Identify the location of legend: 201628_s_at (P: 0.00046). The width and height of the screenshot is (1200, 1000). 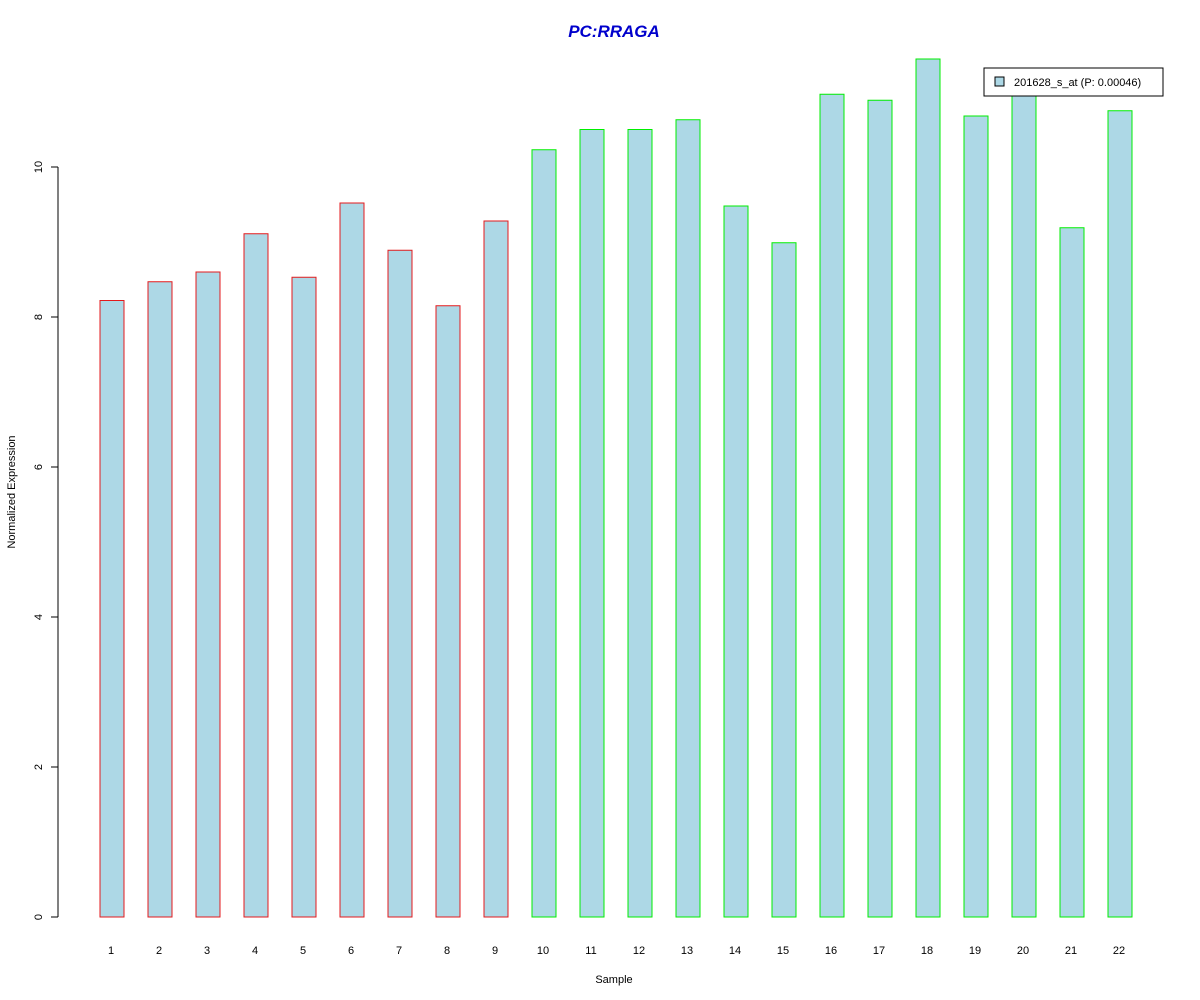
(1073, 82).